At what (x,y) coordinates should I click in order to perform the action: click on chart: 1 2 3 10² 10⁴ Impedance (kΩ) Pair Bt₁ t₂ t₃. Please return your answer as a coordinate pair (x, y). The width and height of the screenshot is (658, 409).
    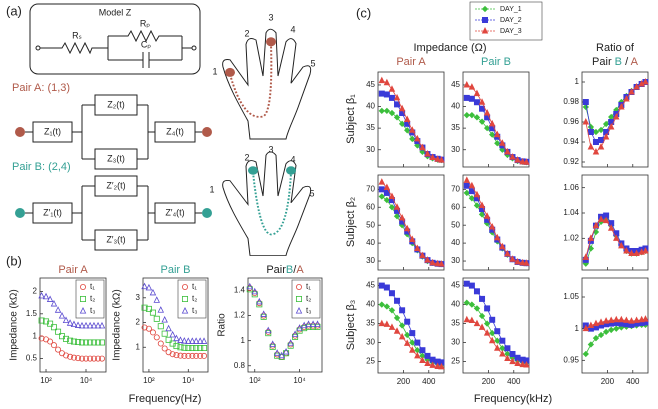
    Looking at the image, I should click on (160, 324).